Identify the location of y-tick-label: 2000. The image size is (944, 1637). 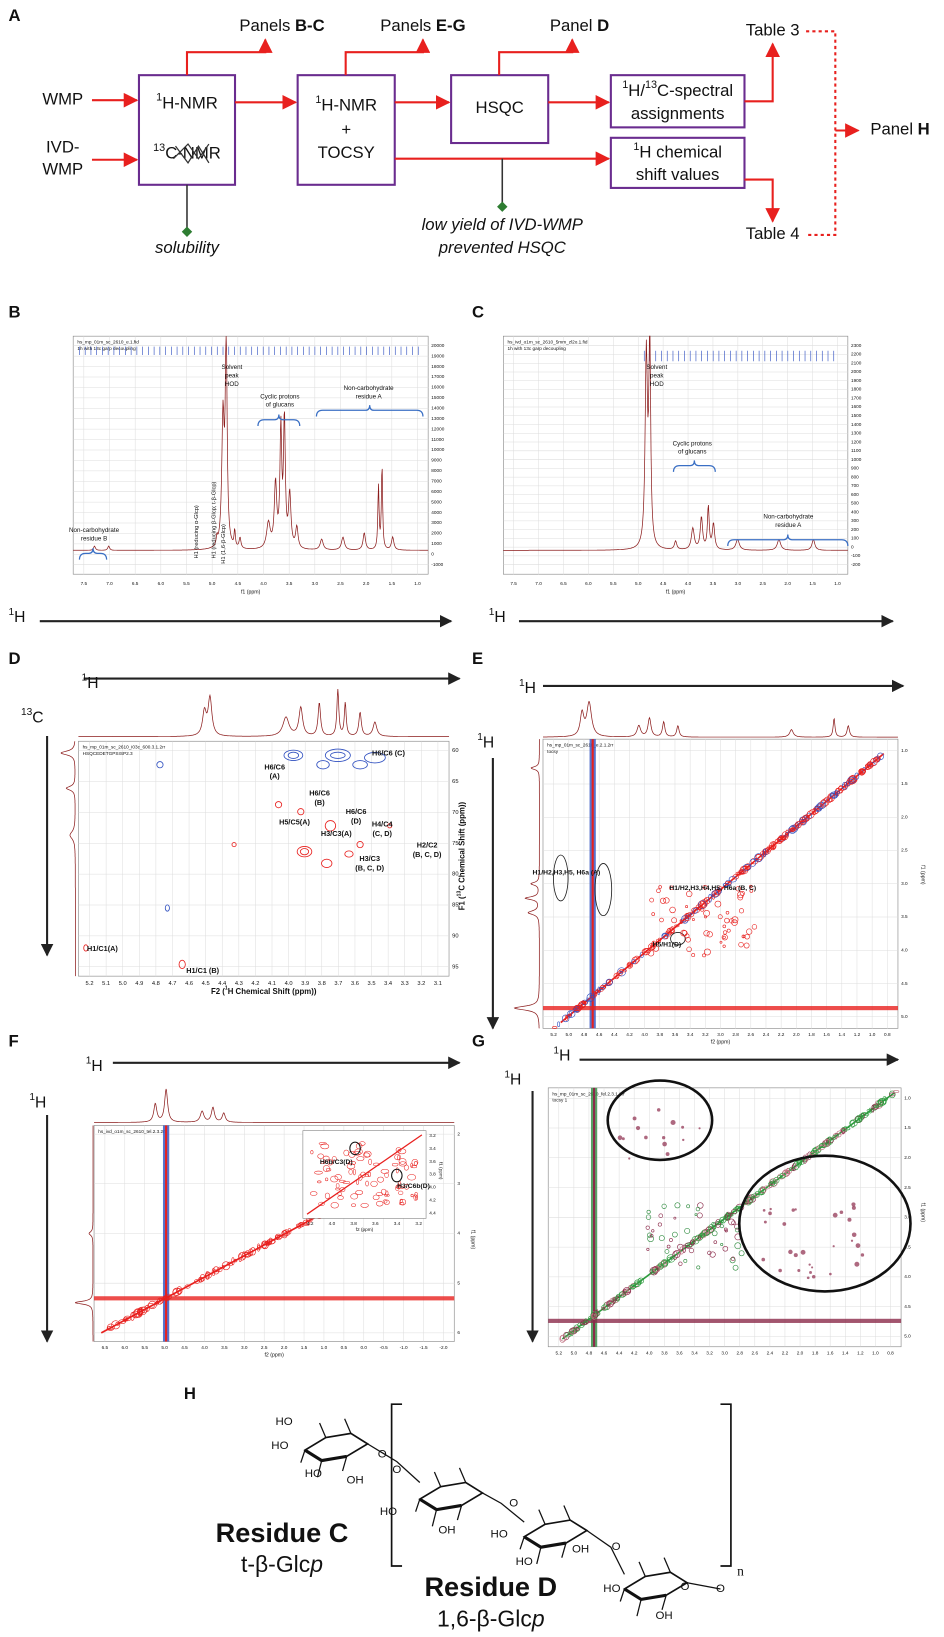
(436, 533).